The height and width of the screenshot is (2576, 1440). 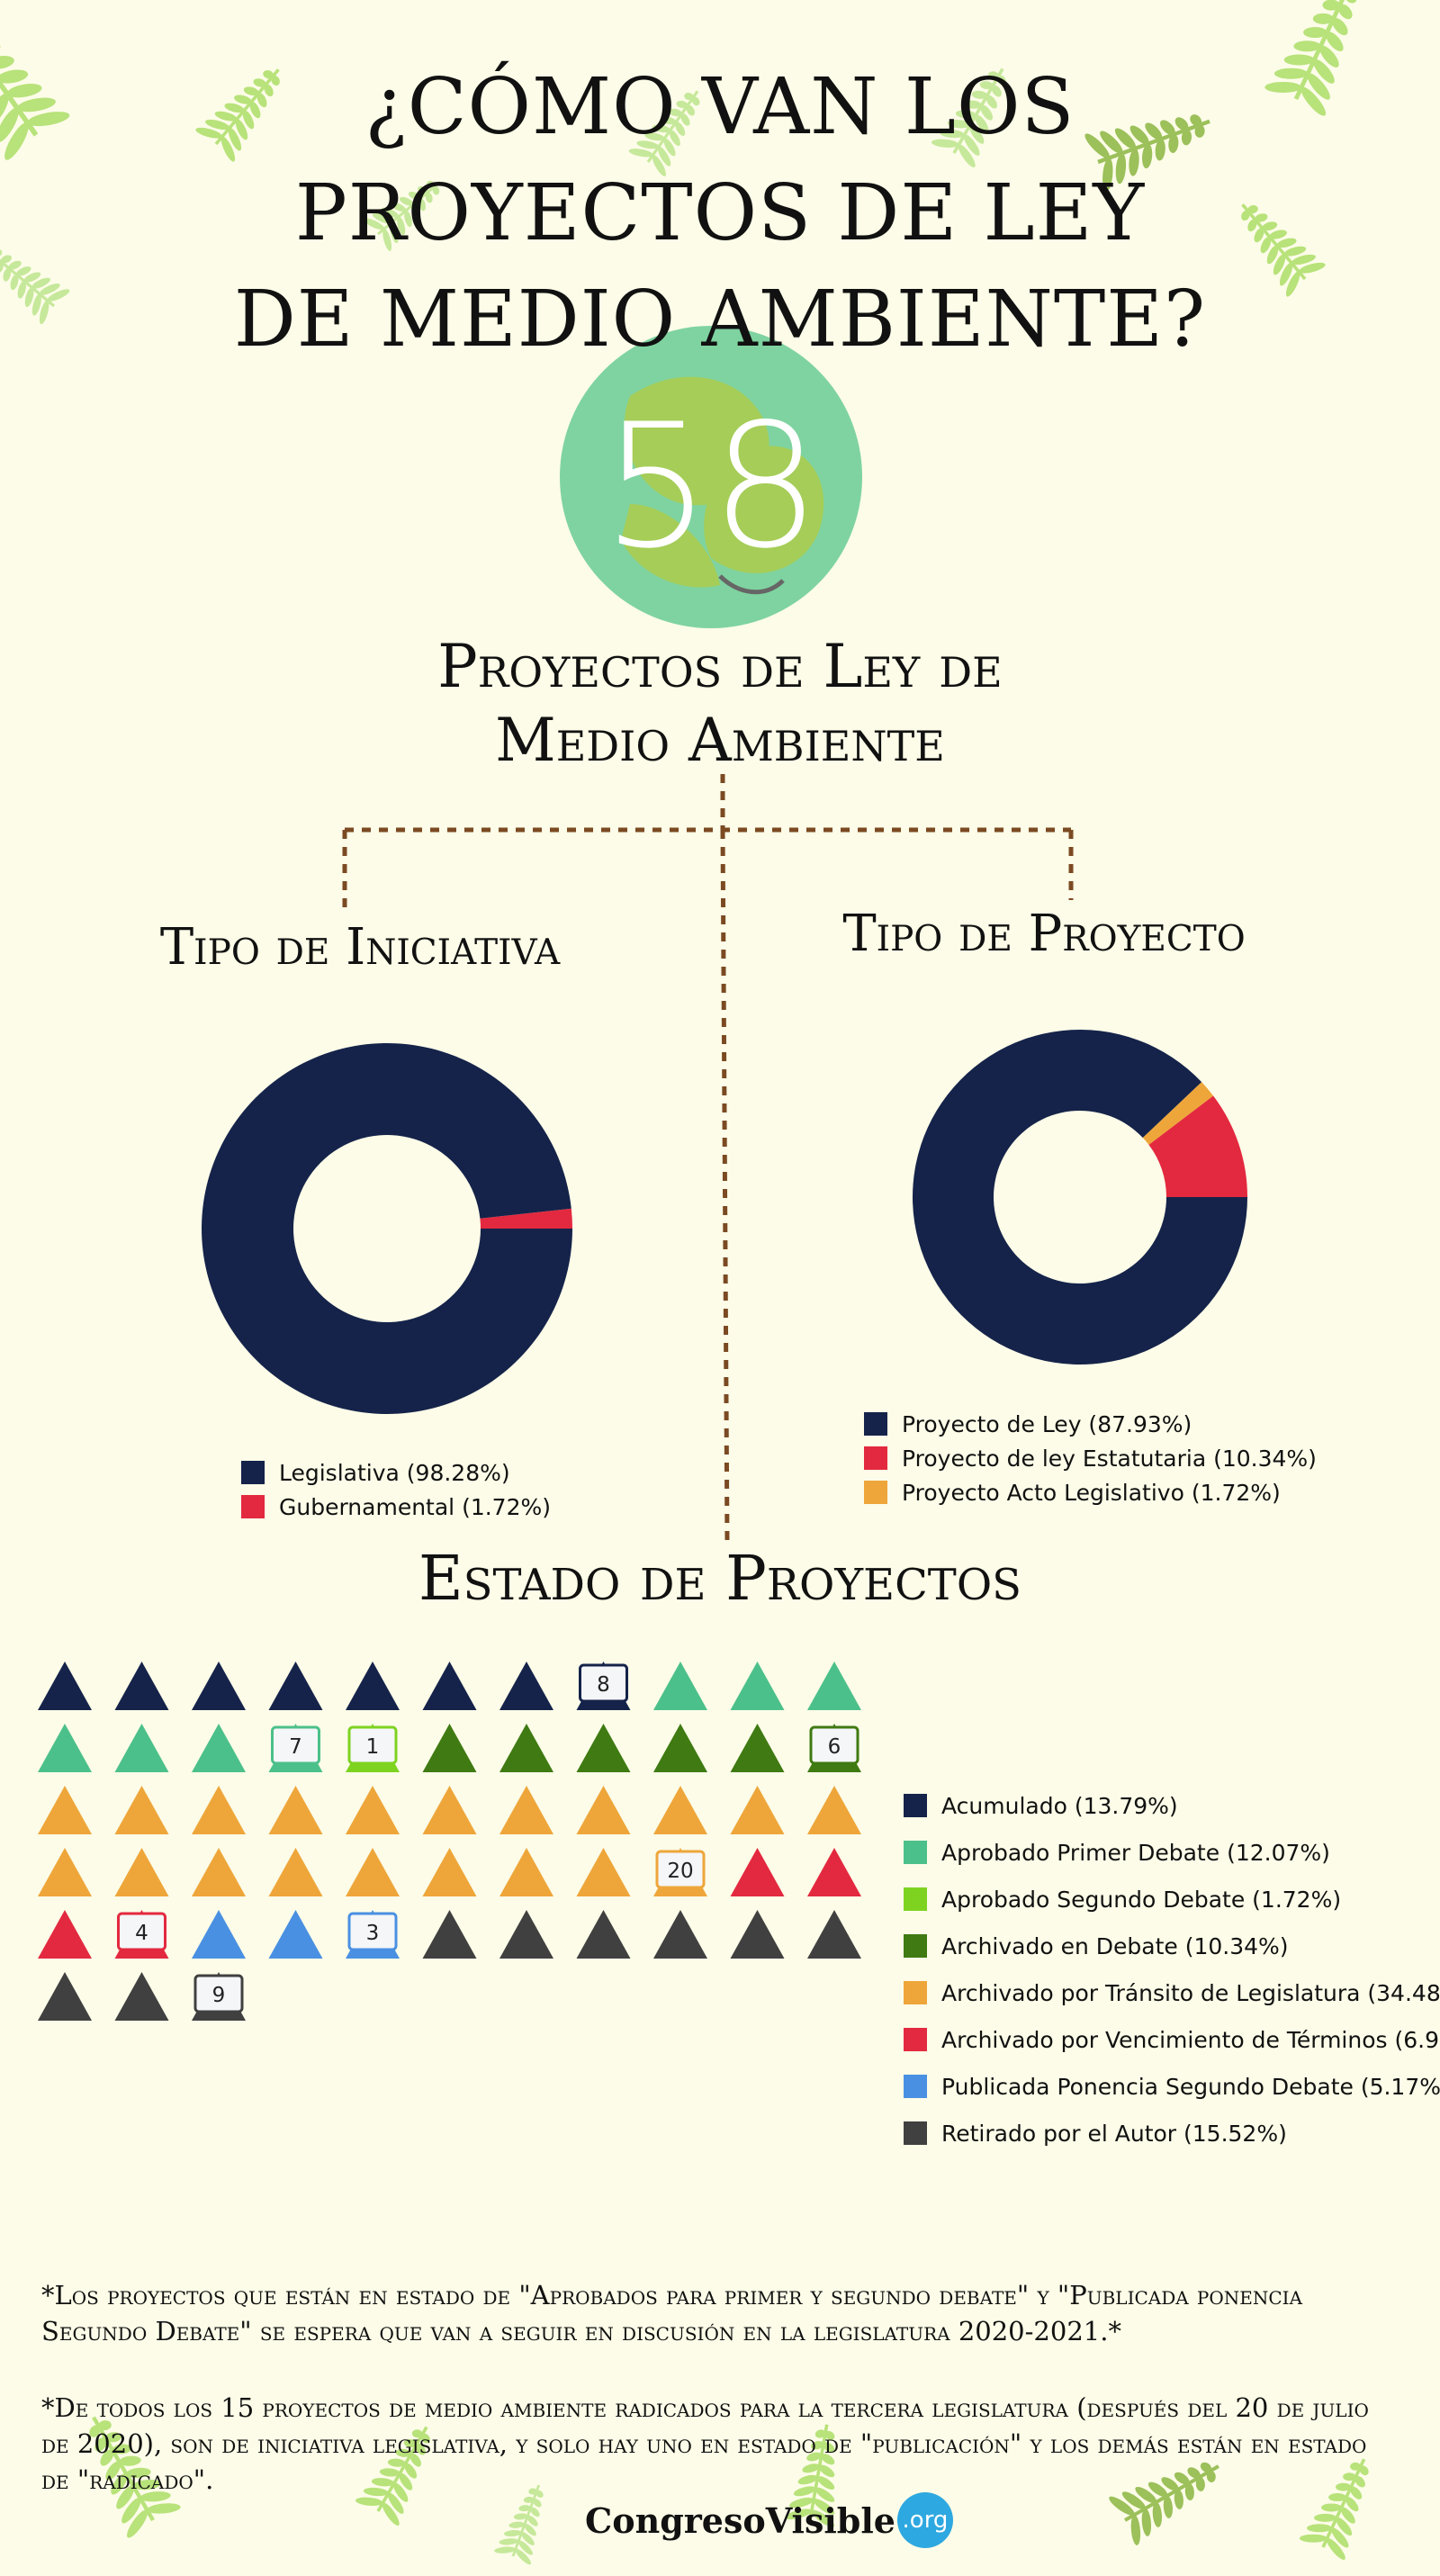 I want to click on title-line-1: ¿Cómo van los proyectos de ley, so click(x=720, y=160).